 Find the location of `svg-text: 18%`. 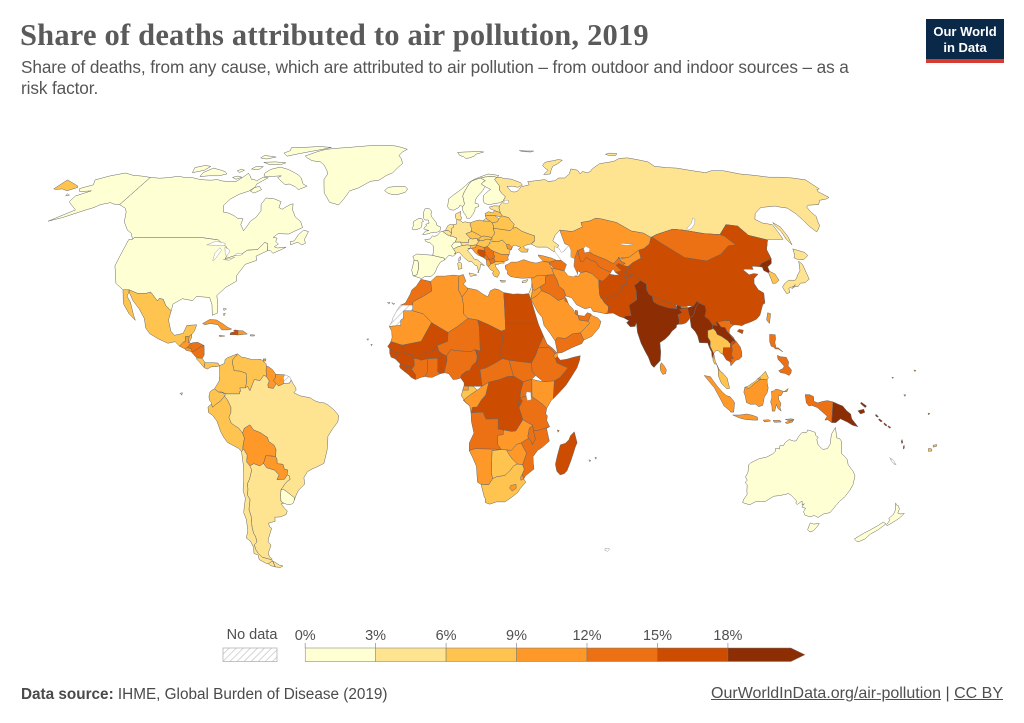

svg-text: 18% is located at coordinates (727, 636).